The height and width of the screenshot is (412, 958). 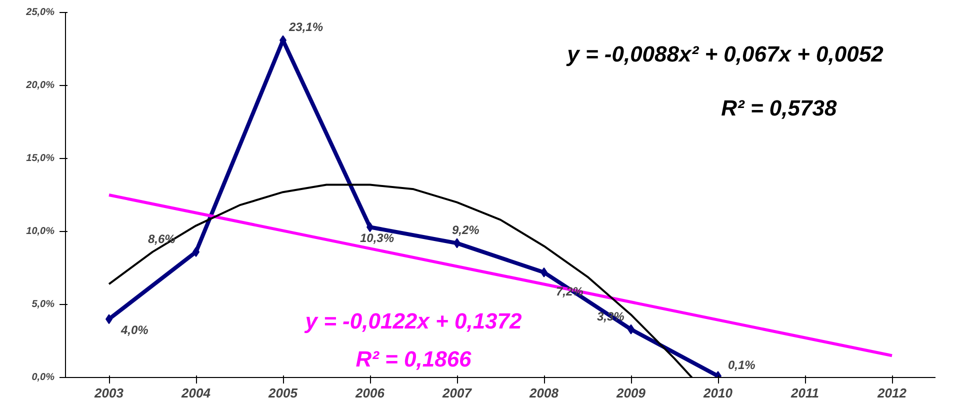 I want to click on data-label: 4,0%, so click(x=134, y=330).